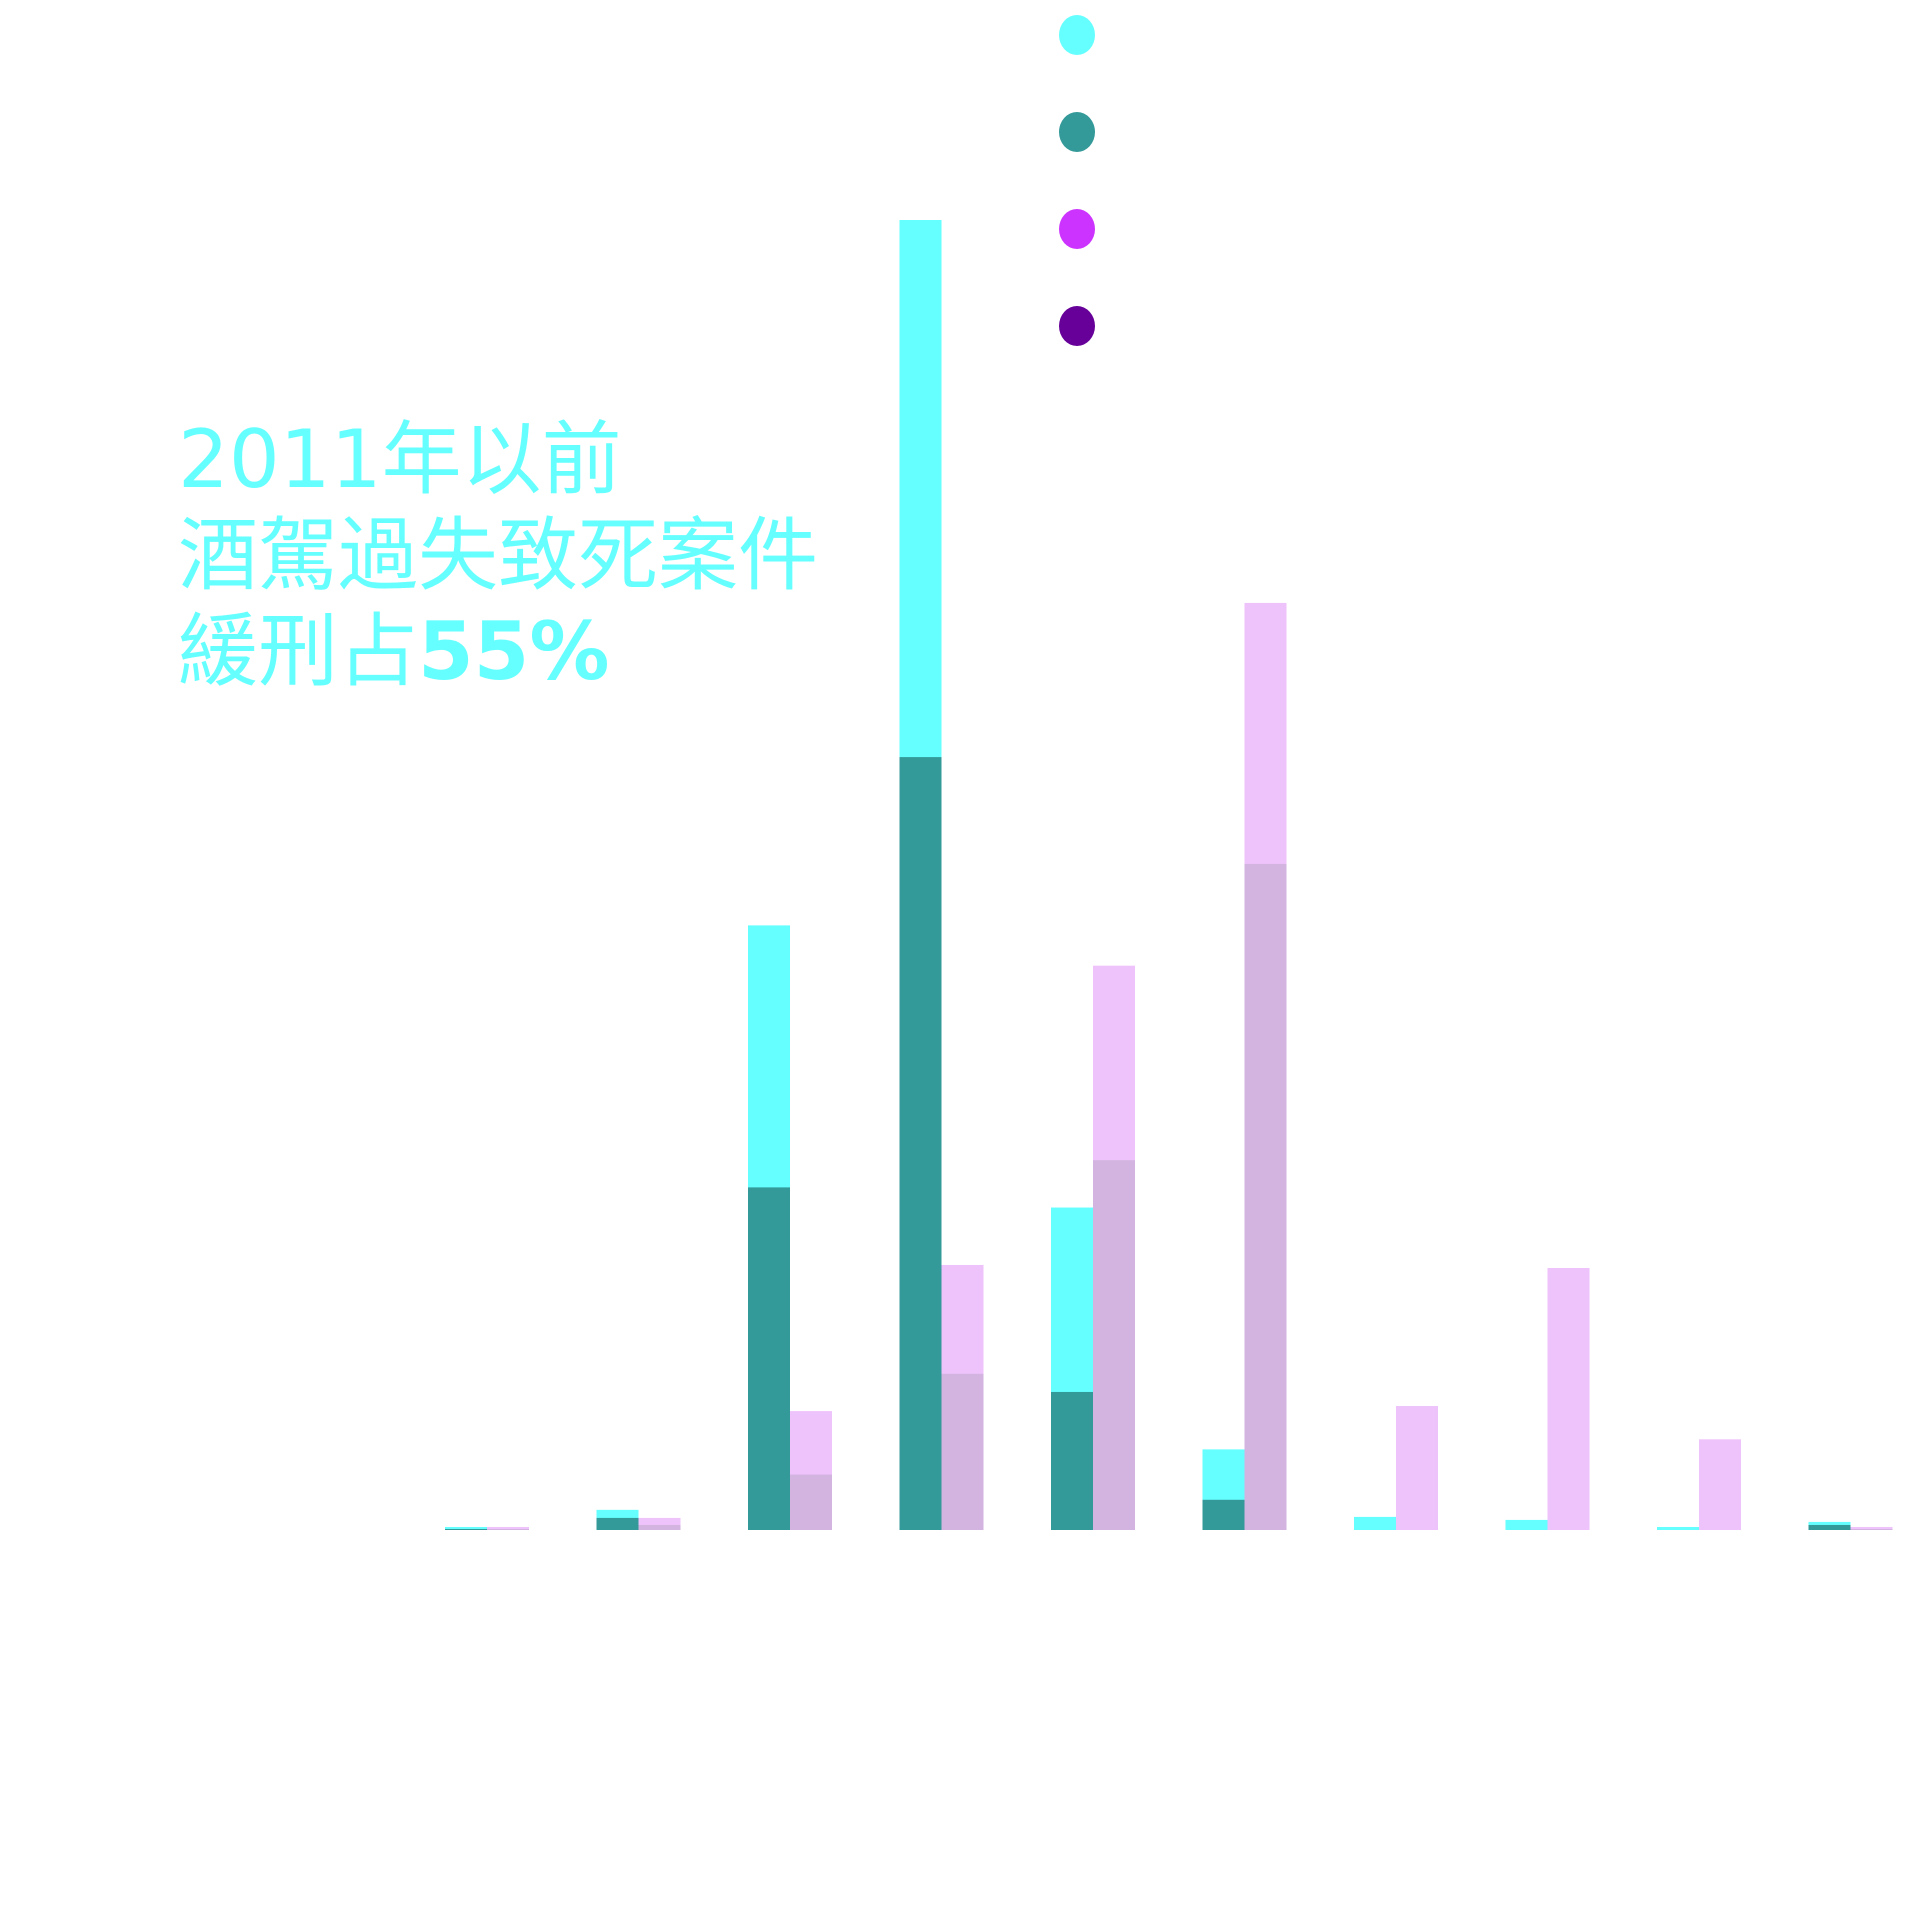 The height and width of the screenshot is (1920, 1920). I want to click on legend, so click(1077, 180).